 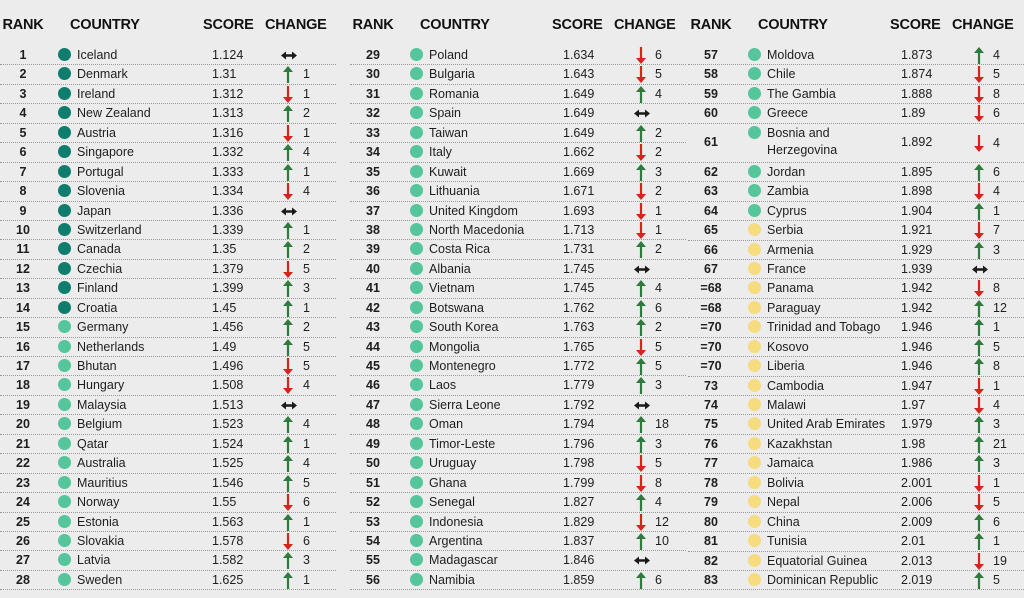 What do you see at coordinates (802, 142) in the screenshot?
I see `country-name: Bosnia and Herzegovina` at bounding box center [802, 142].